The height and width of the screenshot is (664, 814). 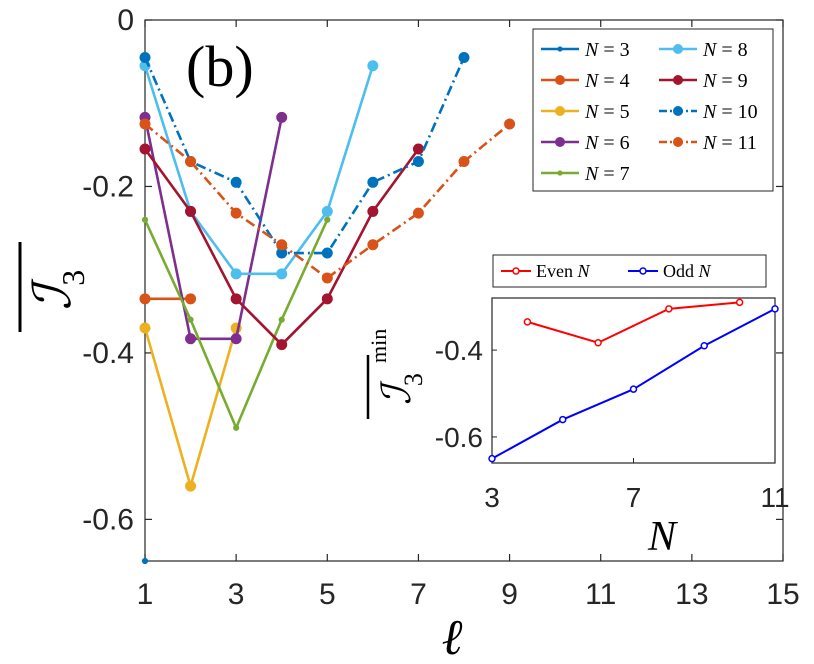 What do you see at coordinates (729, 143) in the screenshot?
I see `legend-label: N = 11` at bounding box center [729, 143].